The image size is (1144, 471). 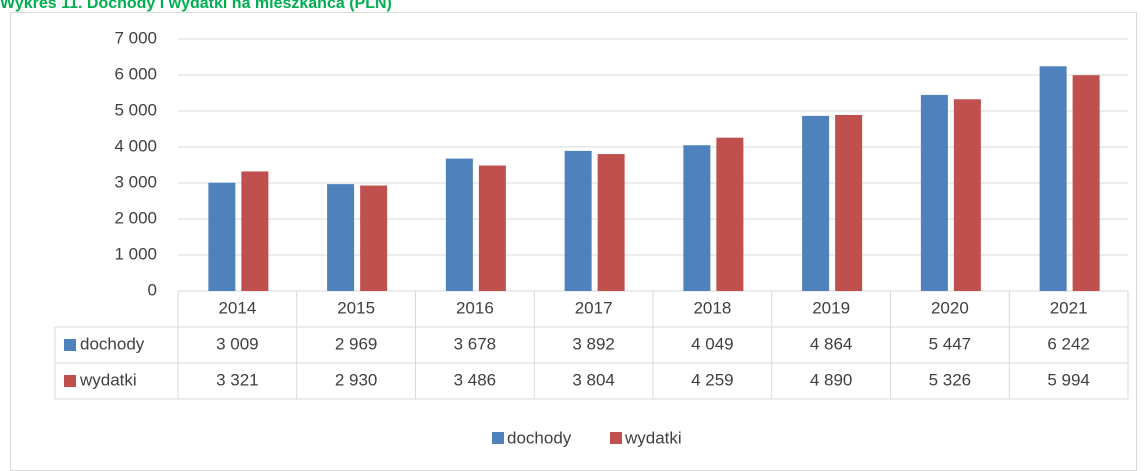 What do you see at coordinates (594, 307) in the screenshot?
I see `x-tick-label: 2017` at bounding box center [594, 307].